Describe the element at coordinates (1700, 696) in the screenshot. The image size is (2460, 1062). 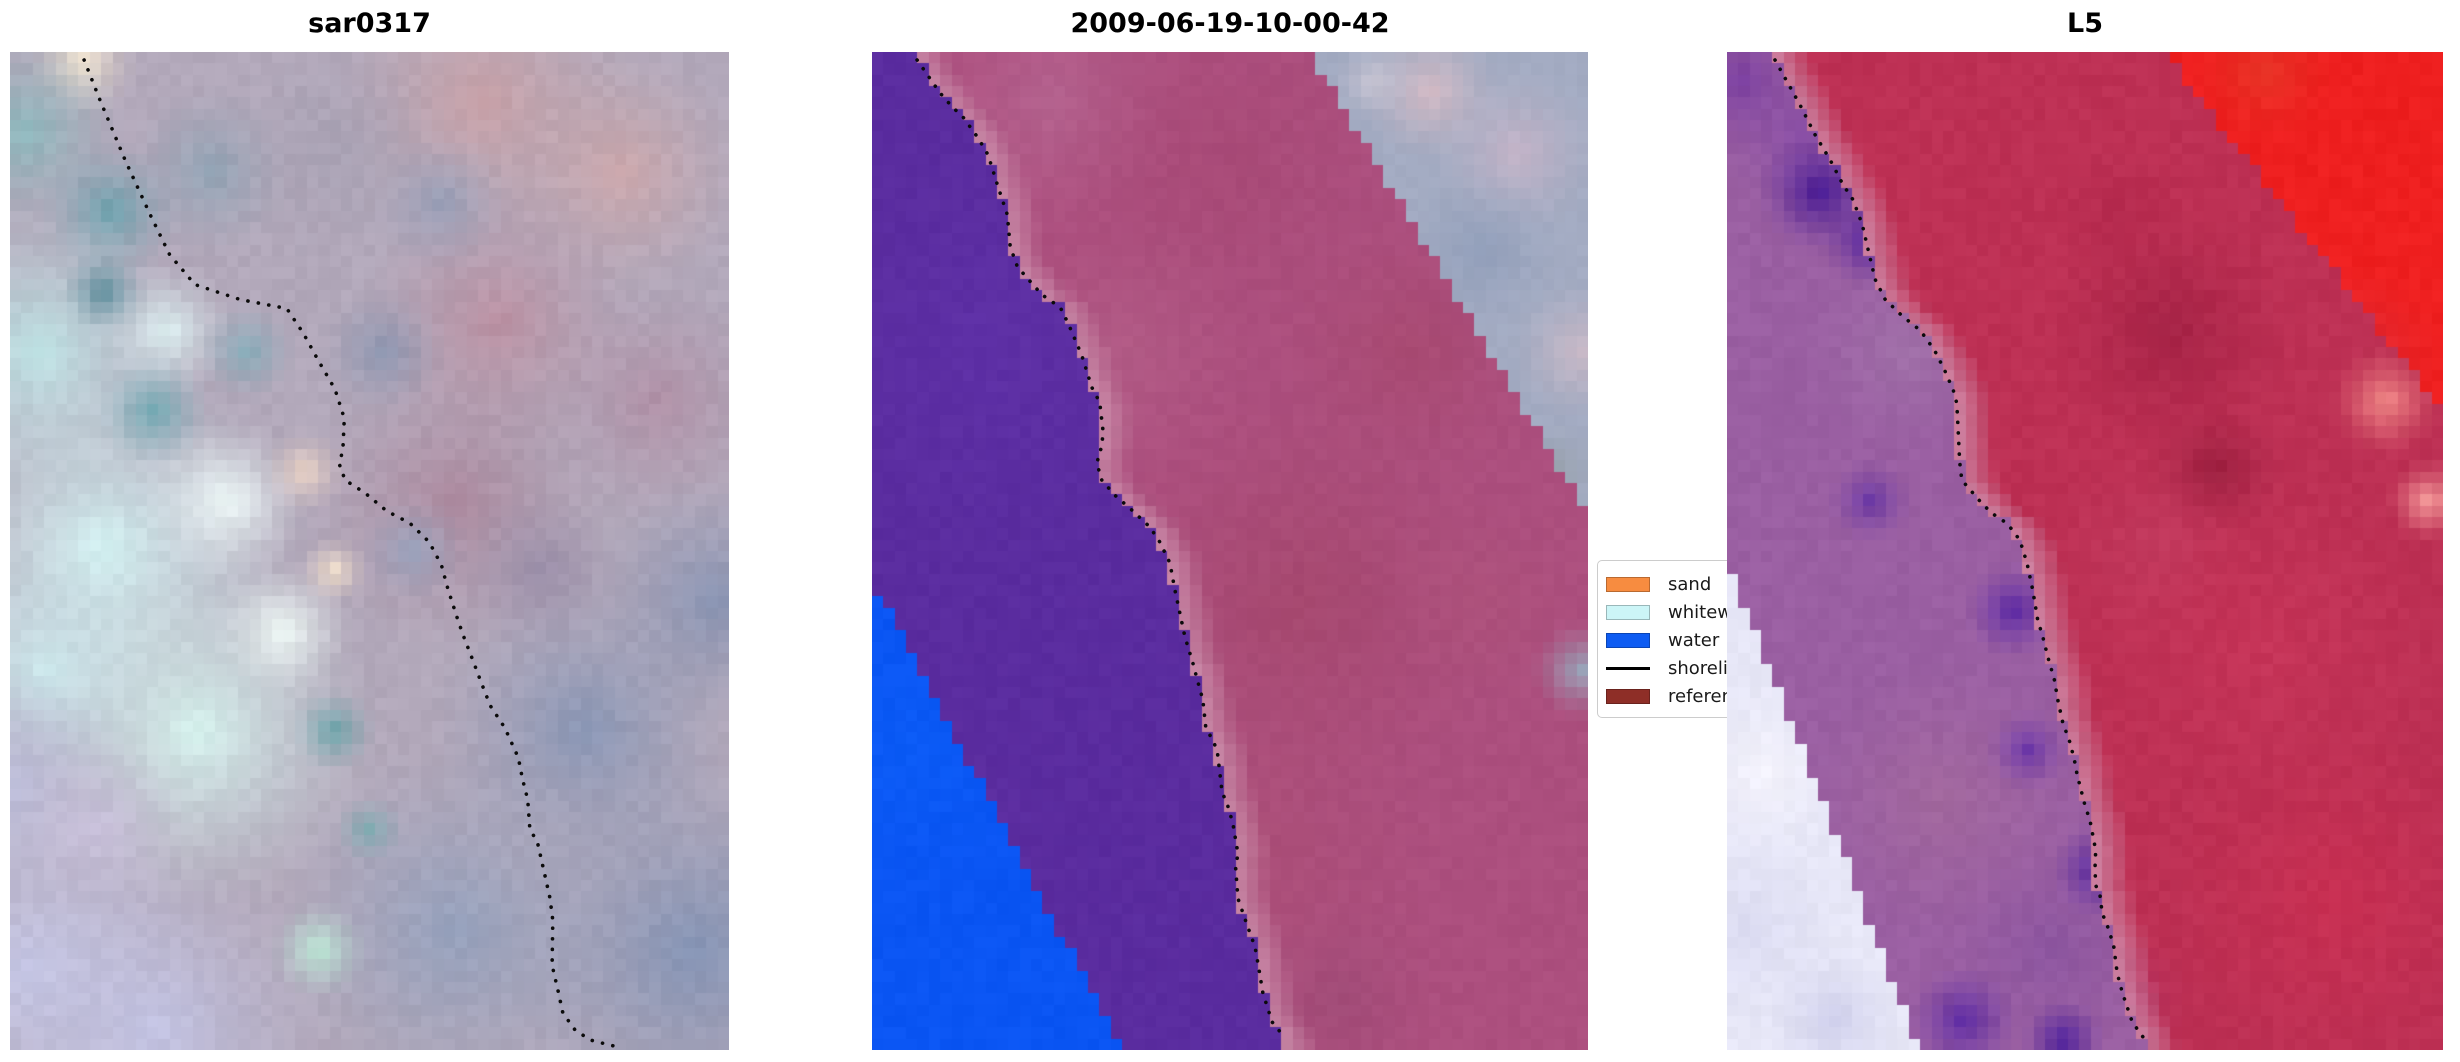
I see `legend-label: referen` at that location.